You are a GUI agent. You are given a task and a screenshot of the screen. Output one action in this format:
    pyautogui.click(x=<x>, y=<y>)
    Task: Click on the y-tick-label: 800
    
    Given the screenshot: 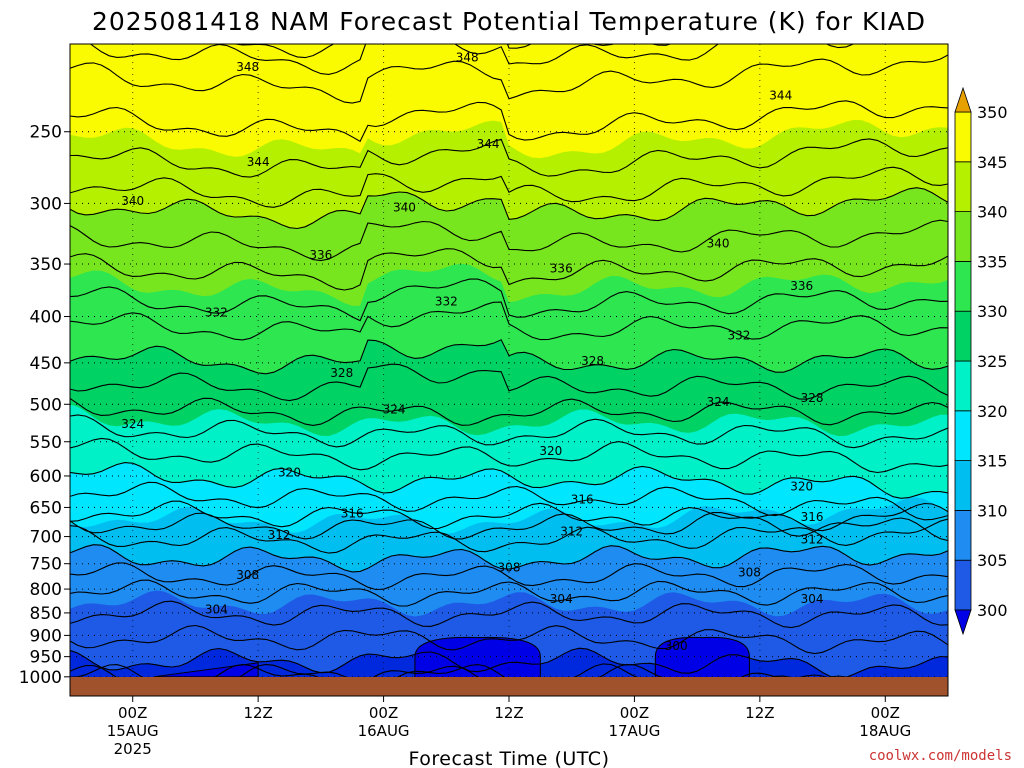 What is the action you would take?
    pyautogui.click(x=46, y=590)
    